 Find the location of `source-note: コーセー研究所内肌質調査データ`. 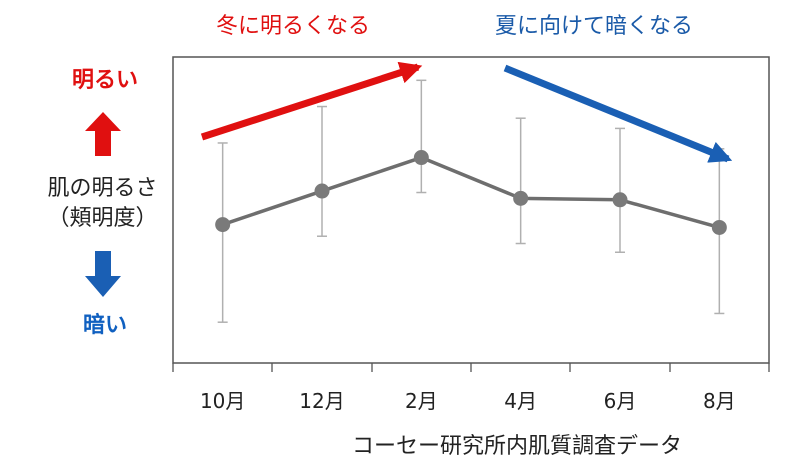

source-note: コーセー研究所内肌質調査データ is located at coordinates (517, 446).